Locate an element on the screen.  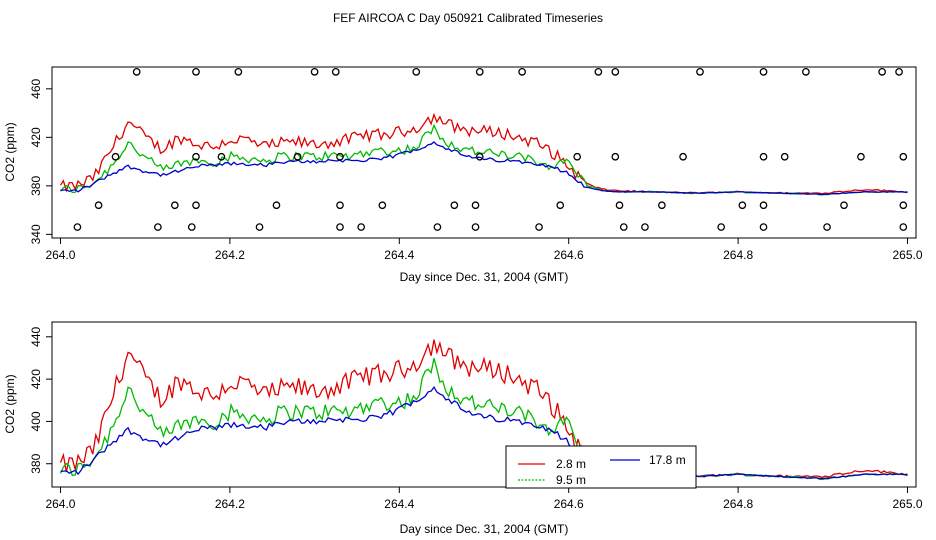
top-x-tick-label: 264.0 is located at coordinates (60, 255).